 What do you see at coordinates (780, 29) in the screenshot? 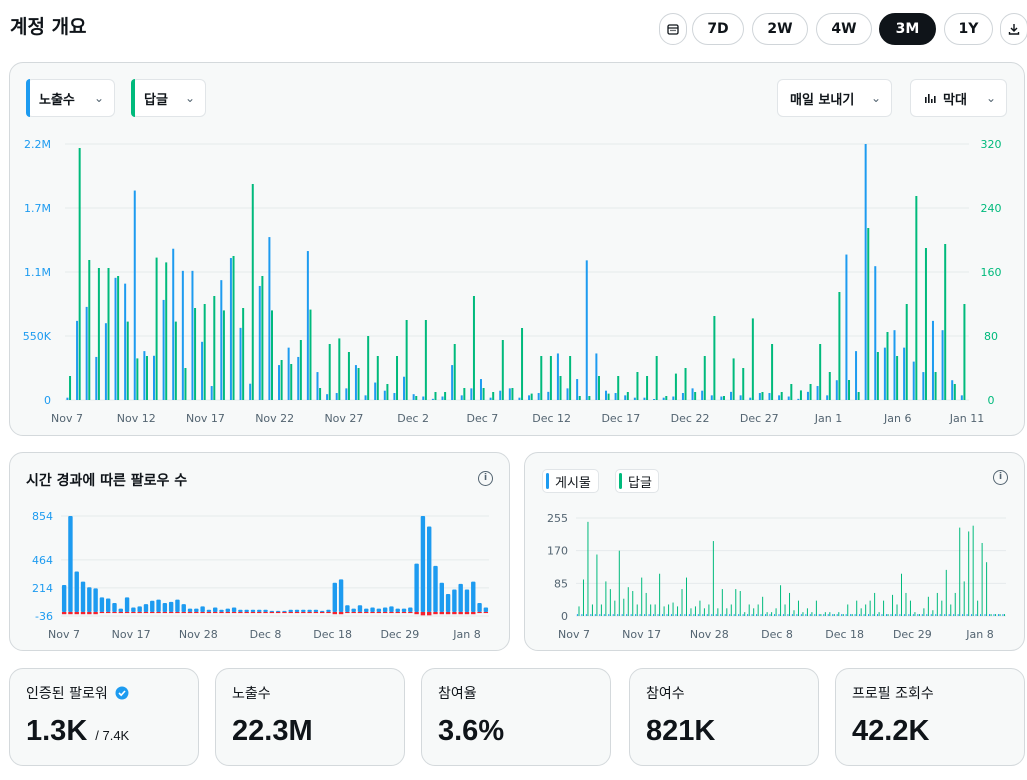
I see `range-2w: 2W` at bounding box center [780, 29].